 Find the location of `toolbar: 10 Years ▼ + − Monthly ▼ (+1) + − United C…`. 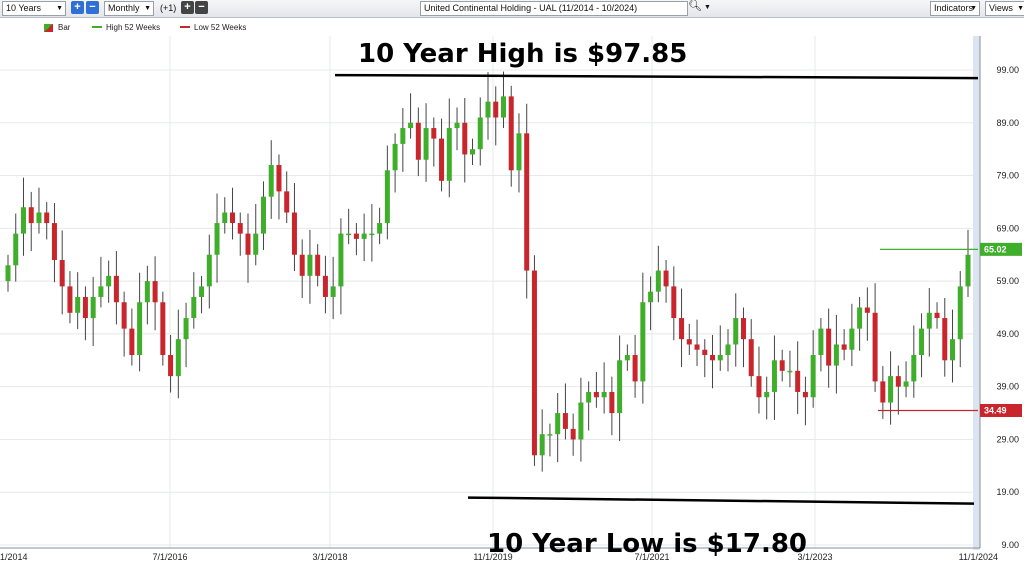

toolbar: 10 Years ▼ + − Monthly ▼ (+1) + − United C… is located at coordinates (512, 9).